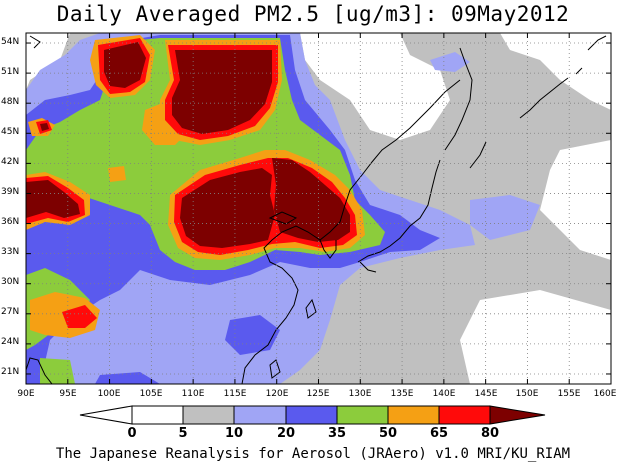 The width and height of the screenshot is (626, 466). What do you see at coordinates (10, 372) in the screenshot?
I see `lat-tick-label: 21N` at bounding box center [10, 372].